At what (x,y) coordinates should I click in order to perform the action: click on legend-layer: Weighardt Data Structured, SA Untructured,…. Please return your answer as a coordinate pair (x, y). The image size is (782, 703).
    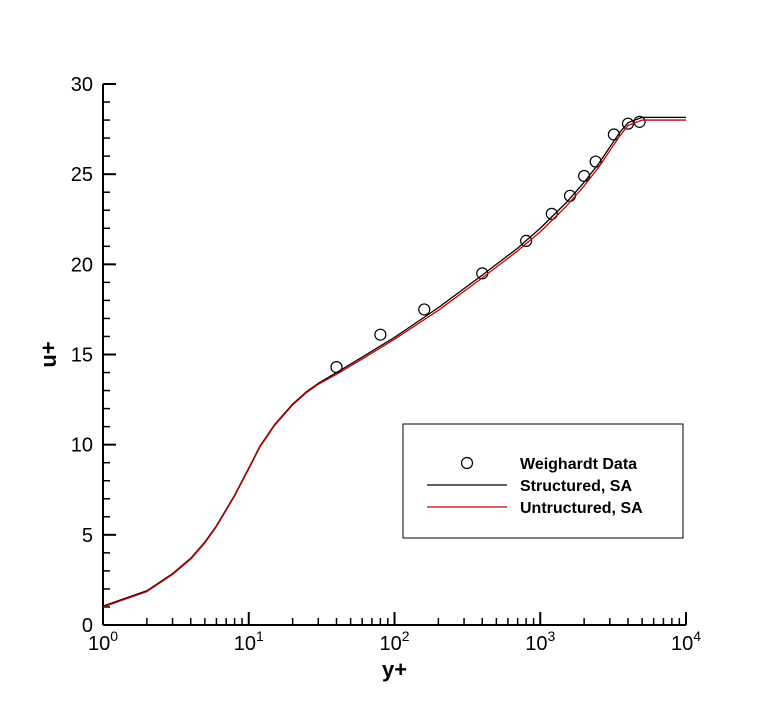
    Looking at the image, I should click on (543, 481).